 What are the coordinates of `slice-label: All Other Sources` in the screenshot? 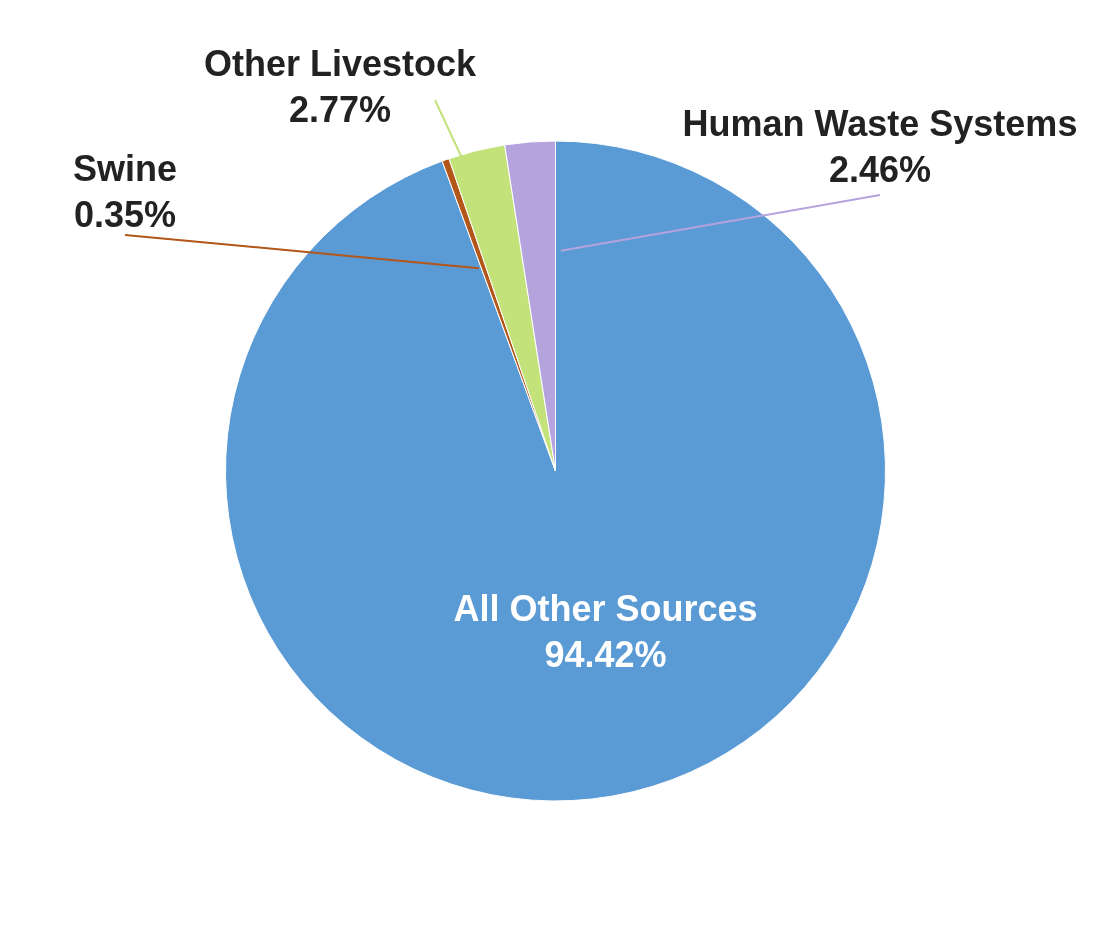 It's located at (605, 608).